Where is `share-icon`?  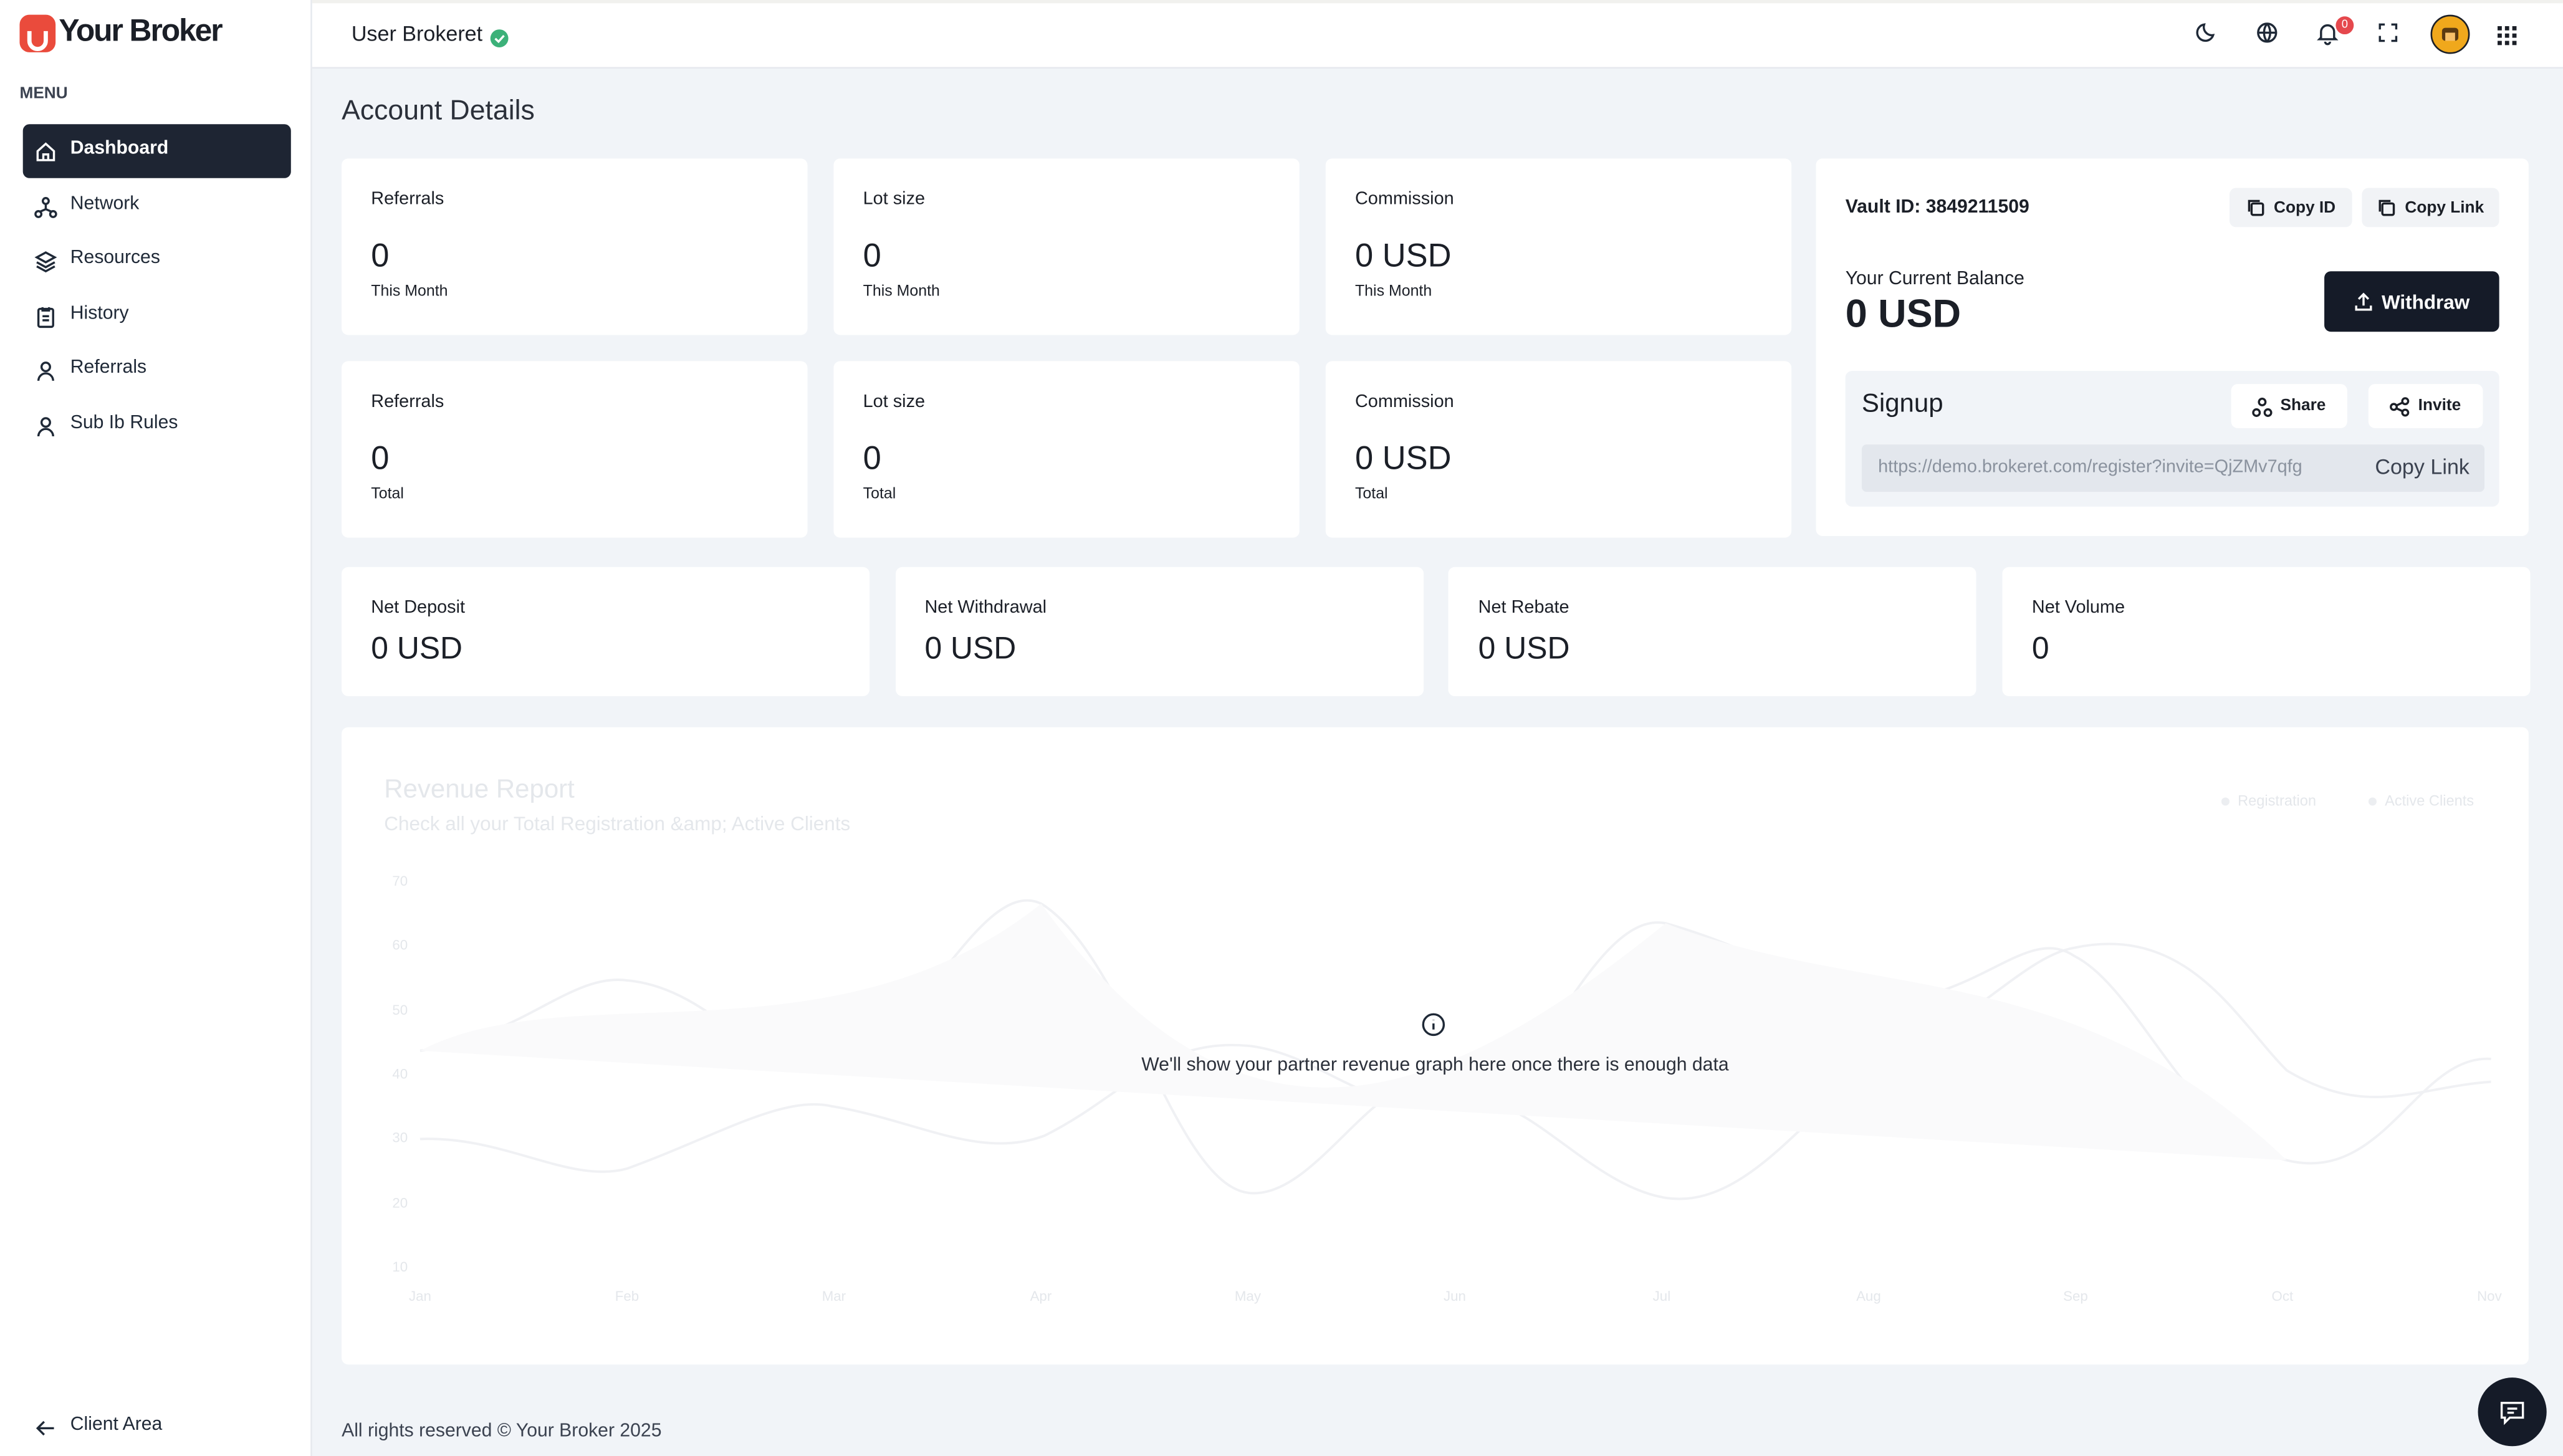 share-icon is located at coordinates (2262, 406).